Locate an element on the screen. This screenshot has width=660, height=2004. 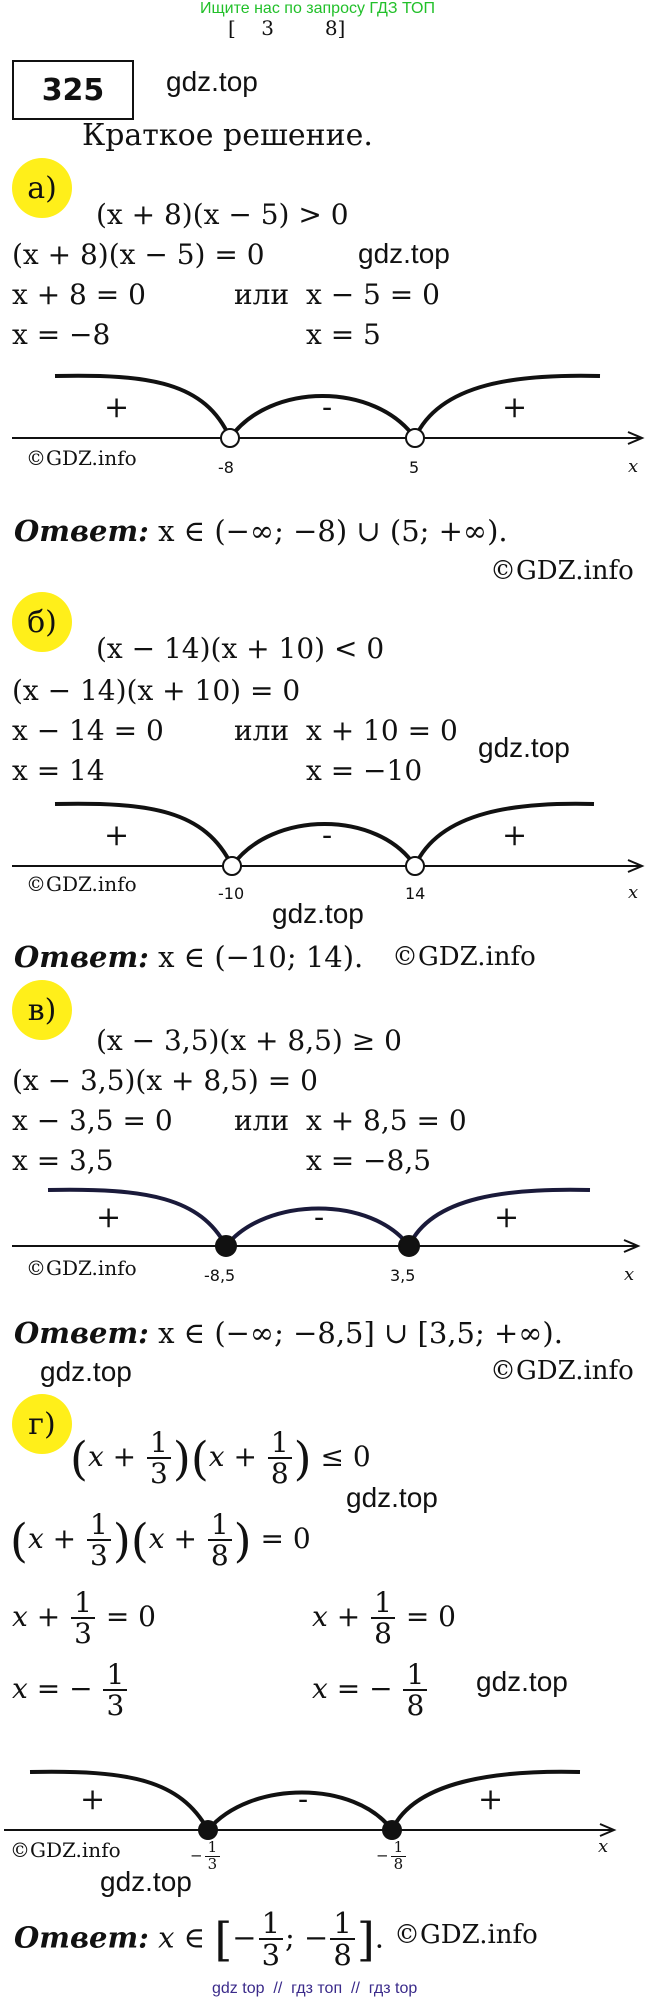
g-tick-right: −1 8 is located at coordinates (392, 1856).